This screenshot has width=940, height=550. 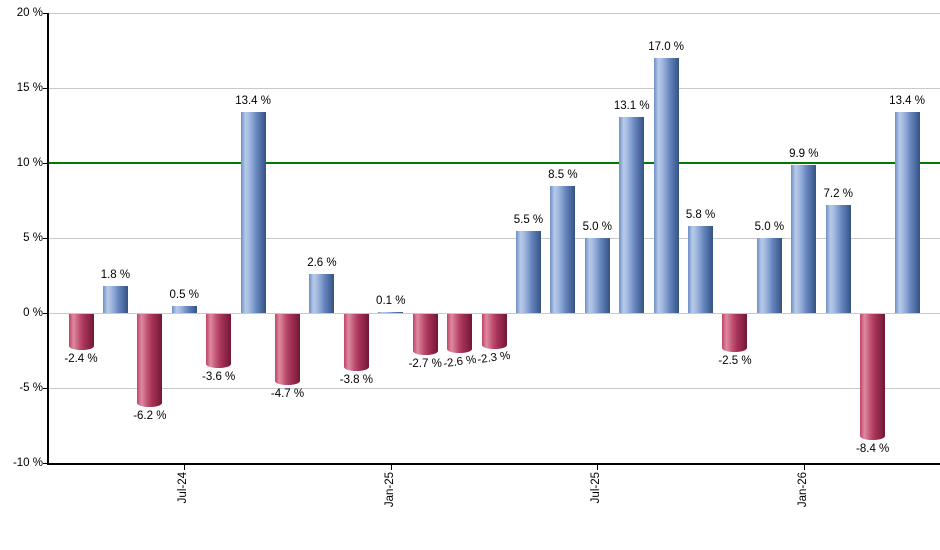 I want to click on bar-value-label: -3.6 %, so click(x=219, y=377).